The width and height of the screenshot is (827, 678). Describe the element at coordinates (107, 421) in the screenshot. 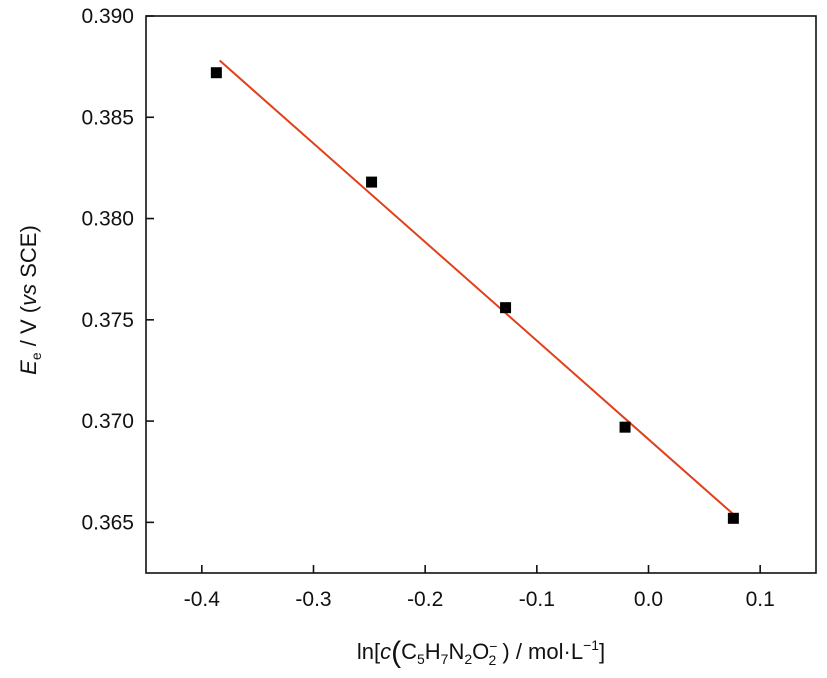

I see `y-tick-label: 0.370` at that location.